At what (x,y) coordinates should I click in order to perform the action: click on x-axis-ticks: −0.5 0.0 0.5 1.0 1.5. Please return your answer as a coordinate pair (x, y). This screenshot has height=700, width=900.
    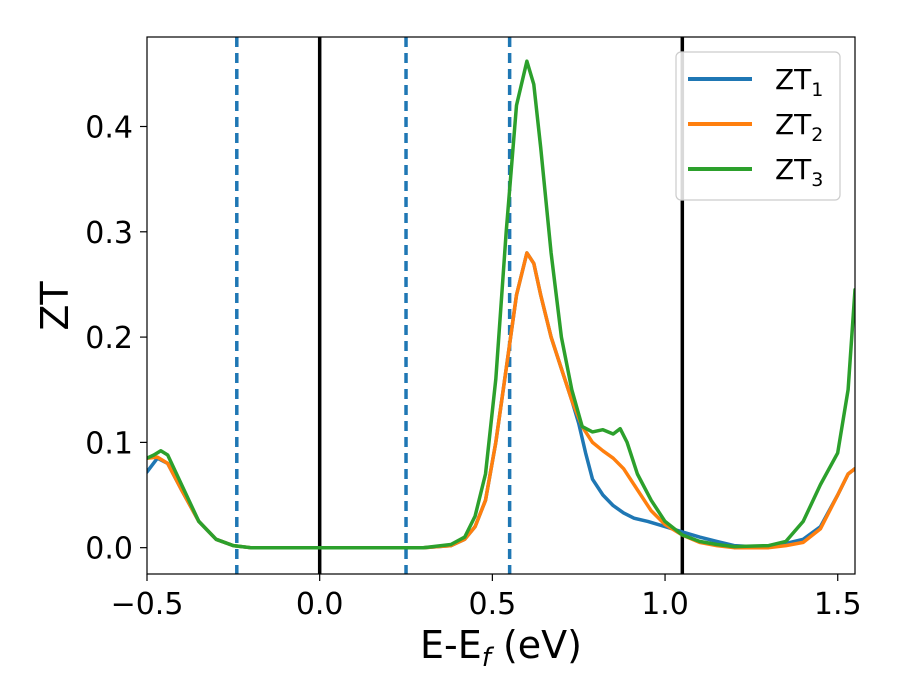
    Looking at the image, I should click on (486, 598).